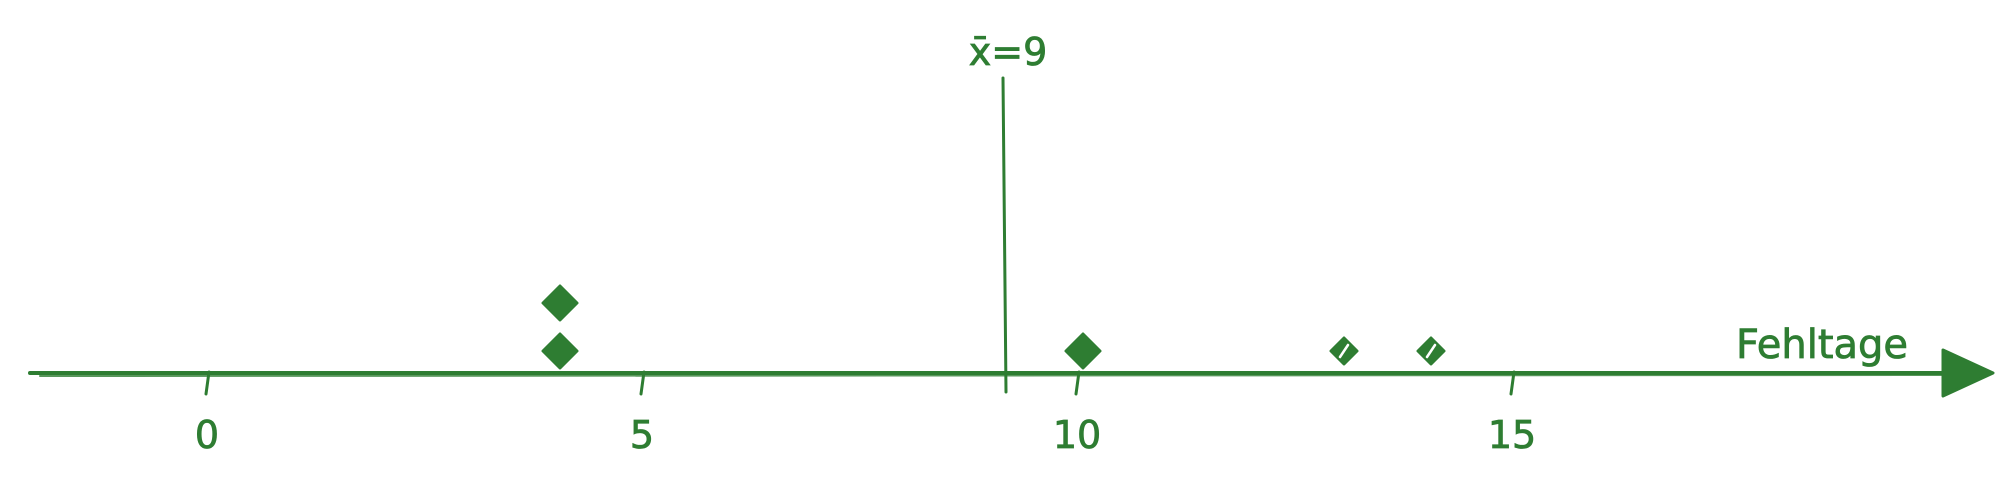 Image resolution: width=2015 pixels, height=499 pixels. I want to click on axis-line-sketch, so click(992, 375).